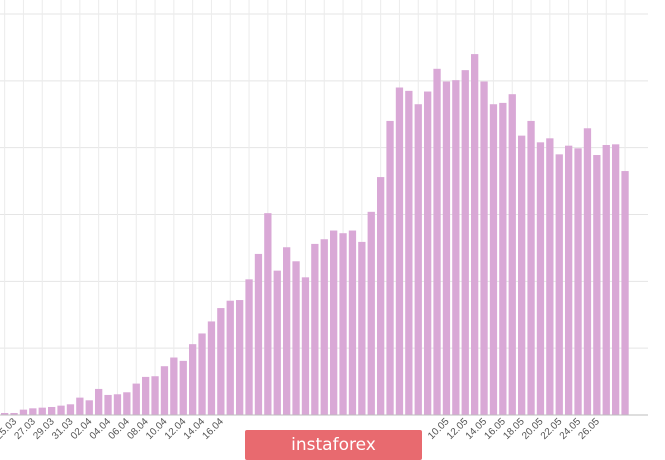 The width and height of the screenshot is (665, 460). What do you see at coordinates (589, 429) in the screenshot?
I see `x-tick-label: 26.05` at bounding box center [589, 429].